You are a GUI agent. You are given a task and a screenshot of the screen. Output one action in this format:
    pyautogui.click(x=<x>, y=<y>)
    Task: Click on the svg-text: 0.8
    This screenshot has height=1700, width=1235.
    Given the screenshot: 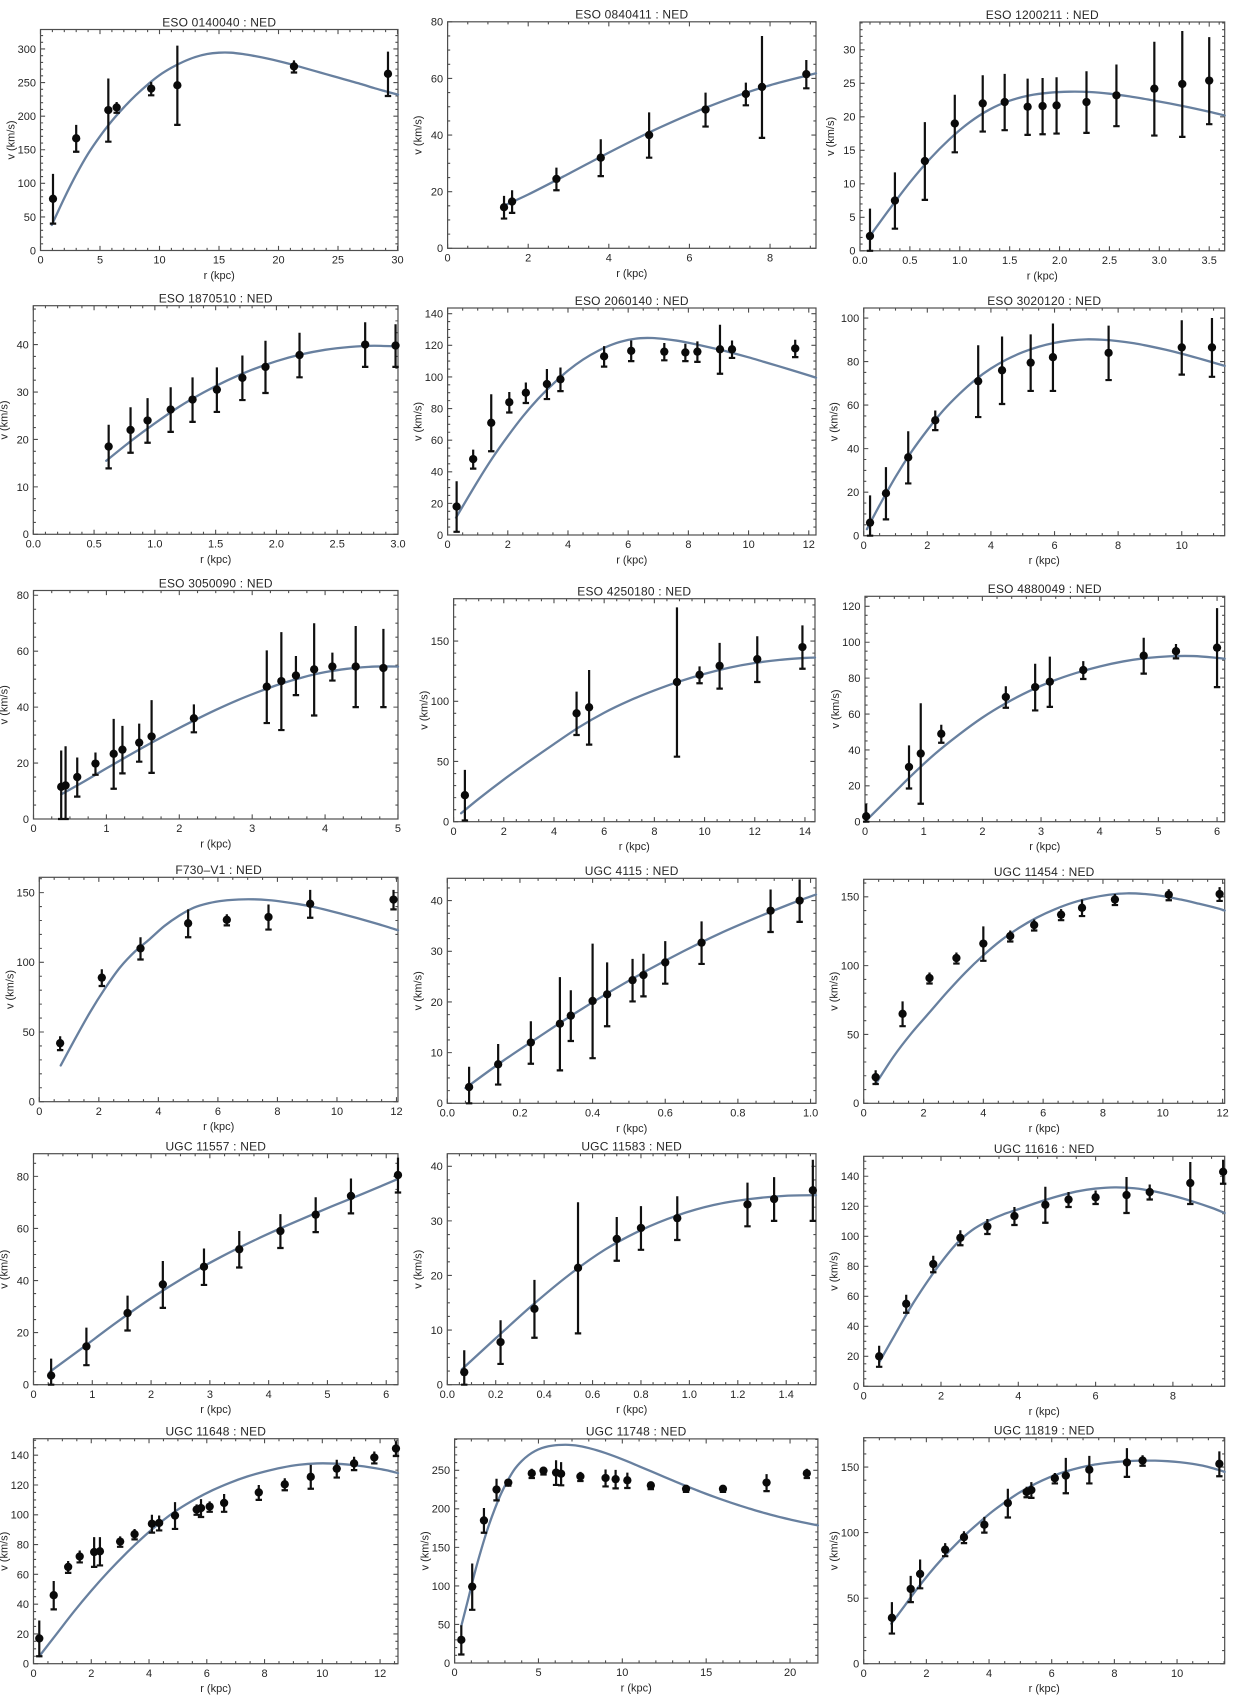 What is the action you would take?
    pyautogui.click(x=737, y=1113)
    